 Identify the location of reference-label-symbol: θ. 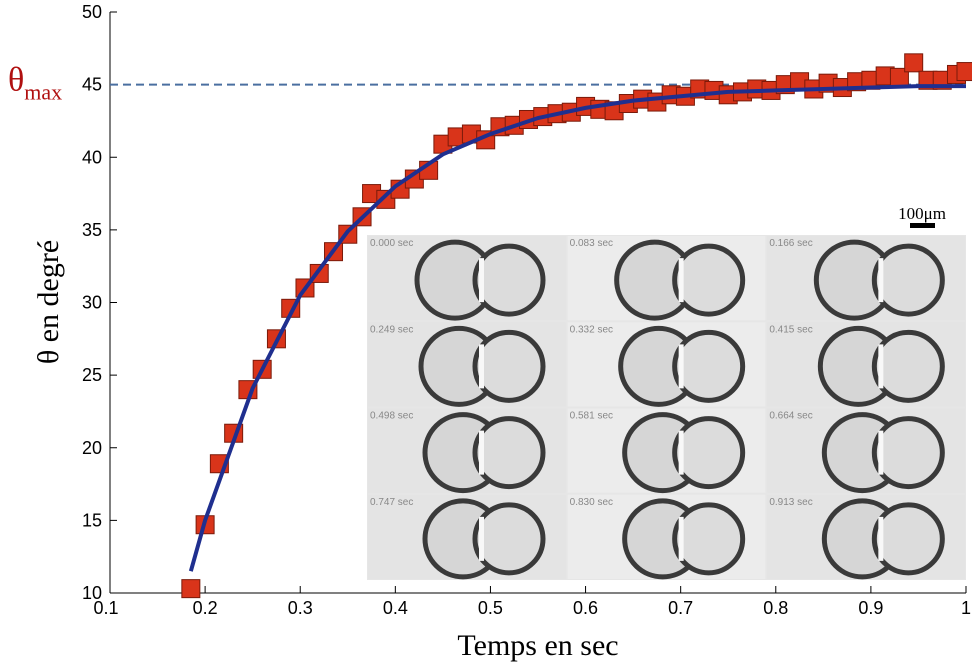
(16, 80).